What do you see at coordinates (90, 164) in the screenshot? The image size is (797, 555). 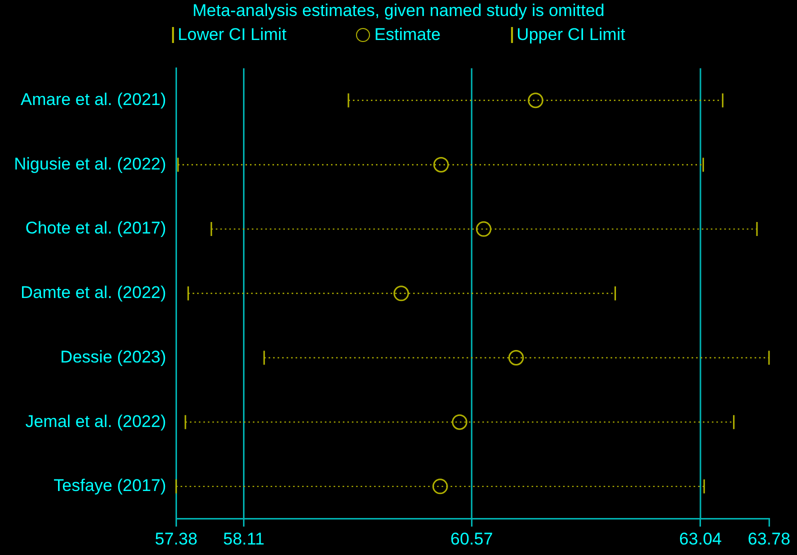 I see `y-tick-label: Nigusie et al. (2022)` at bounding box center [90, 164].